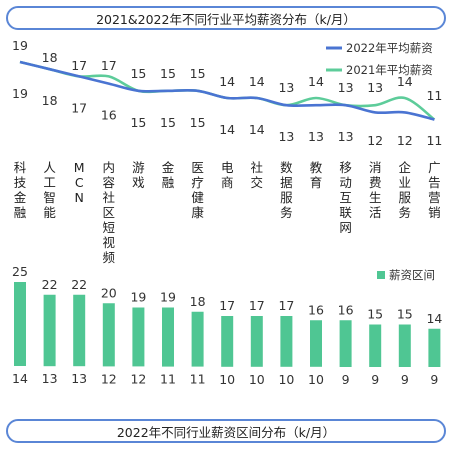 Image resolution: width=460 pixels, height=451 pixels. Describe the element at coordinates (20, 378) in the screenshot. I see `range-low-label: 14` at that location.